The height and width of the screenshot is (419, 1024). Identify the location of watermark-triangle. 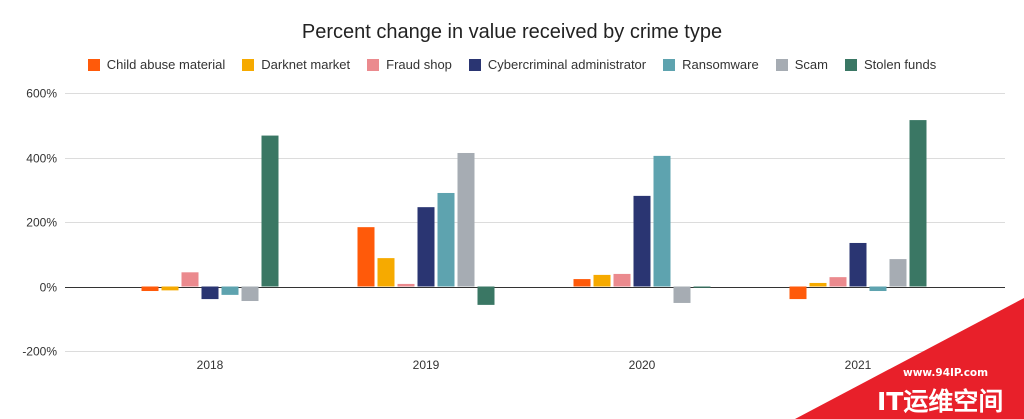
(909, 358).